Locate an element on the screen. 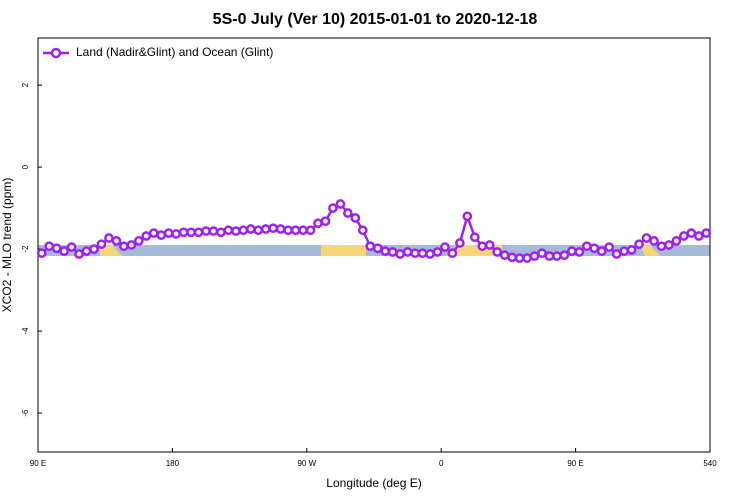 This screenshot has height=500, width=750. x-tick-label: 0 is located at coordinates (441, 463).